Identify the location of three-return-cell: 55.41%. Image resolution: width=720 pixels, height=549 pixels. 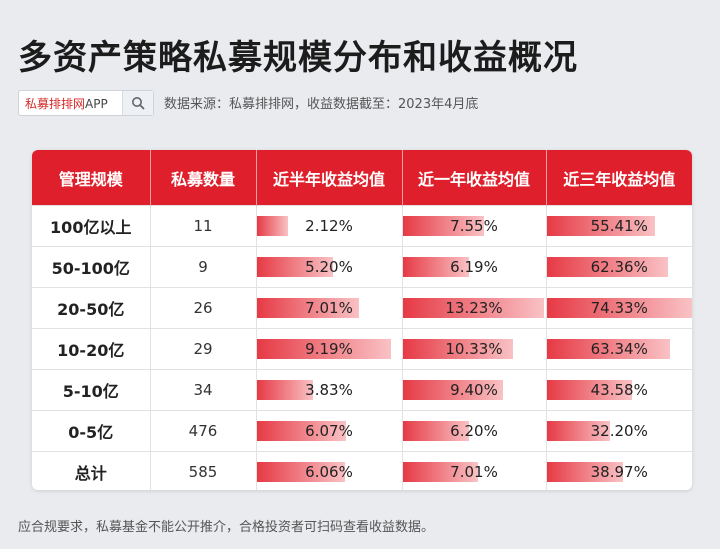
(619, 226).